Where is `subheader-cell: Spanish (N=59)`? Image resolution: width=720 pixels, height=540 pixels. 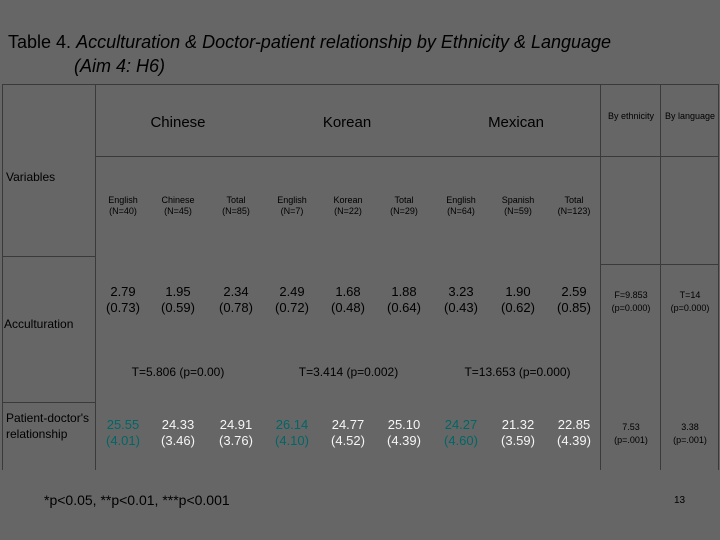
subheader-cell: Spanish (N=59) is located at coordinates (518, 205).